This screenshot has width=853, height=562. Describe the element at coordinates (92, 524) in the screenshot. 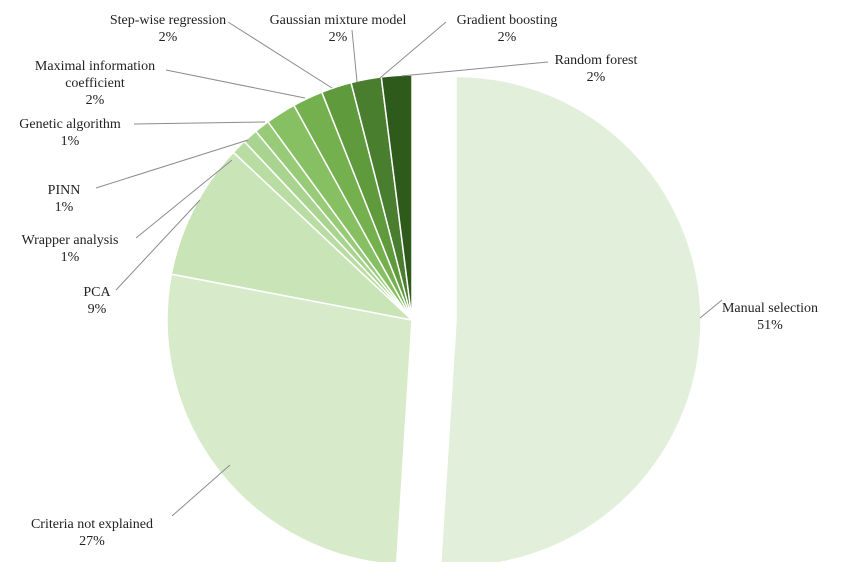

I see `slice-category-label: Criteria not explained` at that location.